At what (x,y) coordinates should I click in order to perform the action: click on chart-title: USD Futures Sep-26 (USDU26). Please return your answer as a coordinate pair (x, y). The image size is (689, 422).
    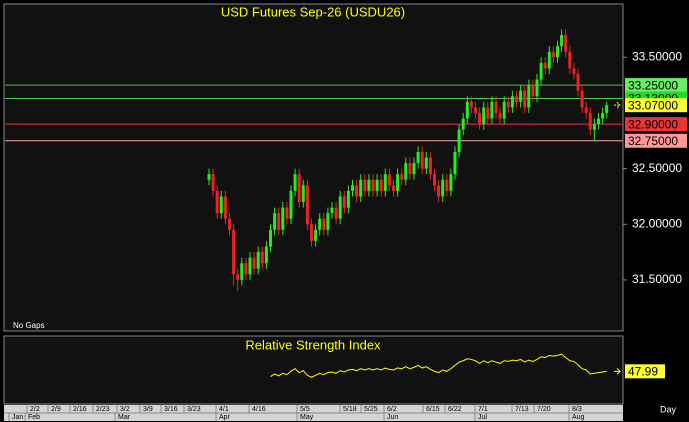
    Looking at the image, I should click on (313, 11).